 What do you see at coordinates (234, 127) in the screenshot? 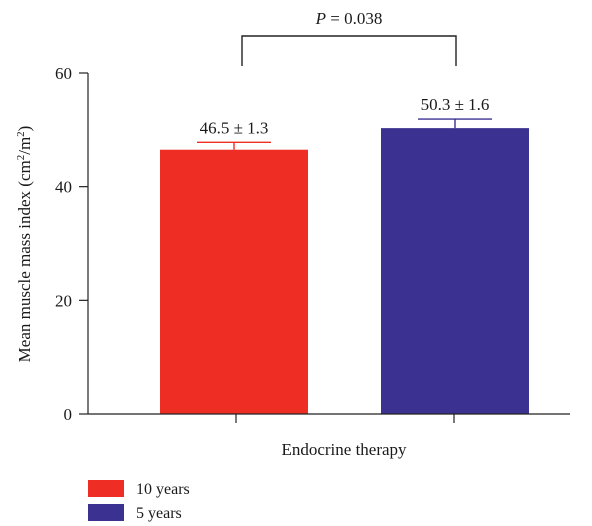
I see `value-label: 46.5 ± 1.3` at bounding box center [234, 127].